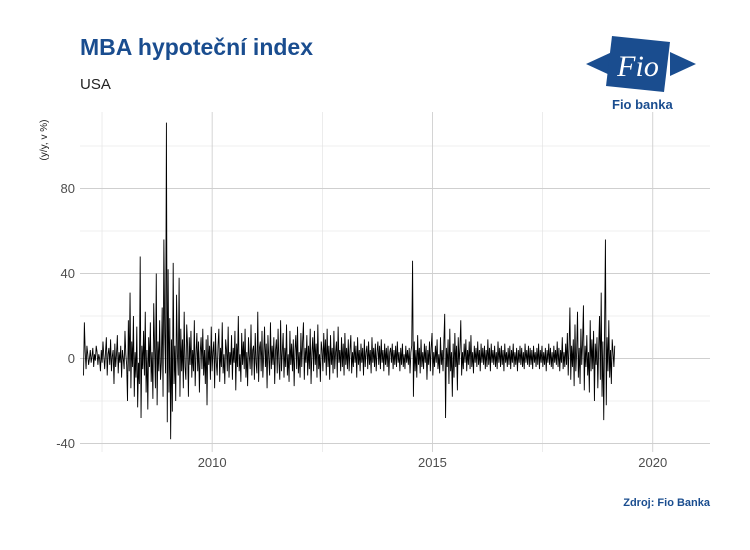 The image size is (750, 550). Describe the element at coordinates (44, 140) in the screenshot. I see `y-axis-label: (y/y, v %)` at that location.